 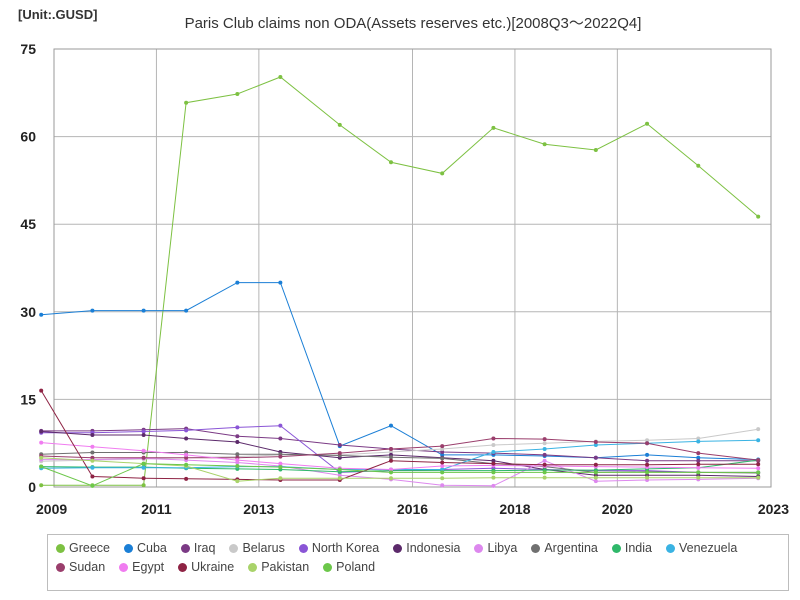 I want to click on legend-label: Ukraine, so click(x=213, y=567).